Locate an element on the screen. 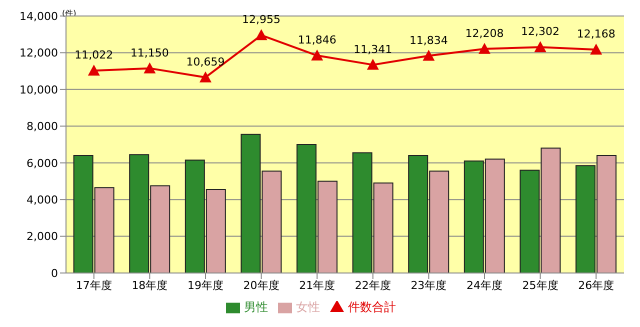 Image resolution: width=640 pixels, height=327 pixels. legend-label: 件数合計 is located at coordinates (372, 307).